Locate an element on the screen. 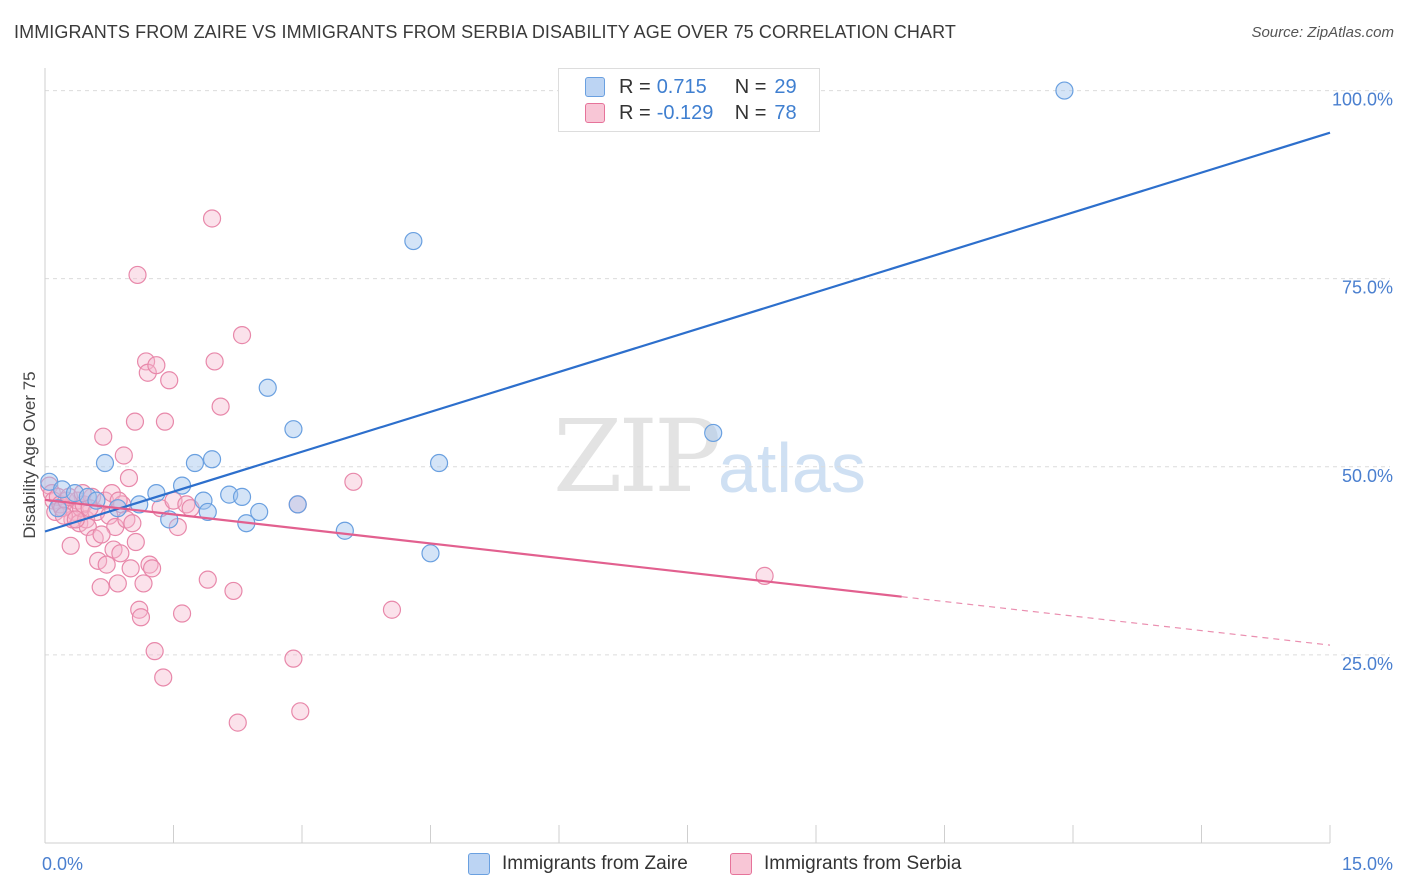 The height and width of the screenshot is (892, 1406). legend-r-value-zaire: 0.715 is located at coordinates (681, 86).